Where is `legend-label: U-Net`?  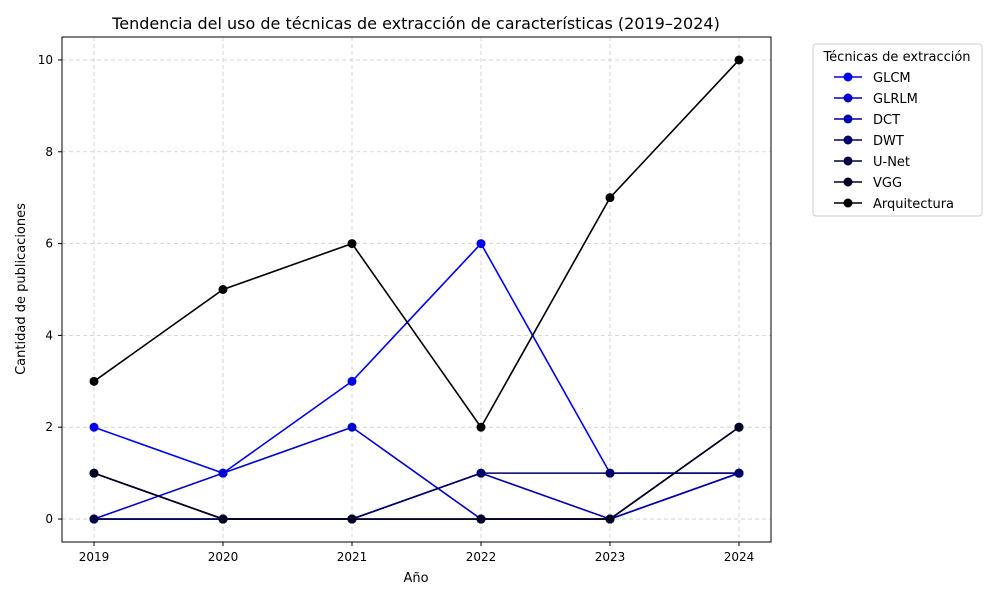 legend-label: U-Net is located at coordinates (891, 162).